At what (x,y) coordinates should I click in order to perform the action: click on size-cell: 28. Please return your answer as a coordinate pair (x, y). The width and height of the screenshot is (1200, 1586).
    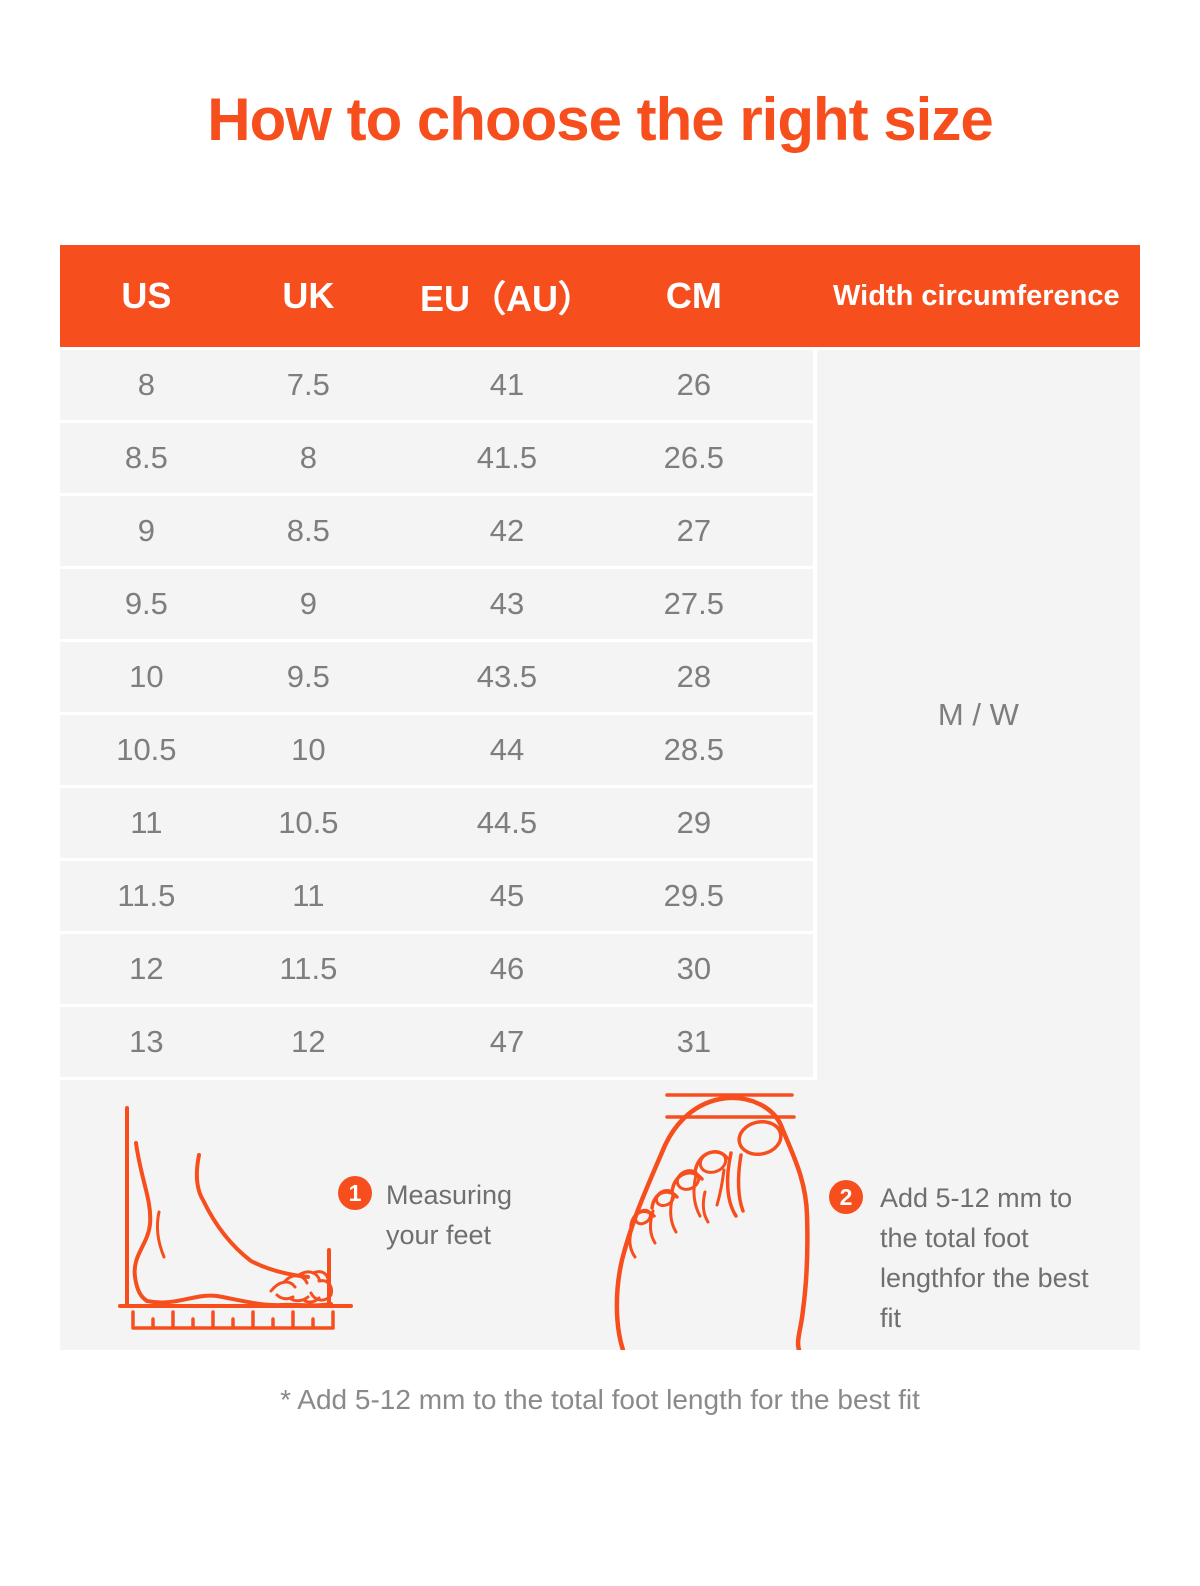
    Looking at the image, I should click on (694, 677).